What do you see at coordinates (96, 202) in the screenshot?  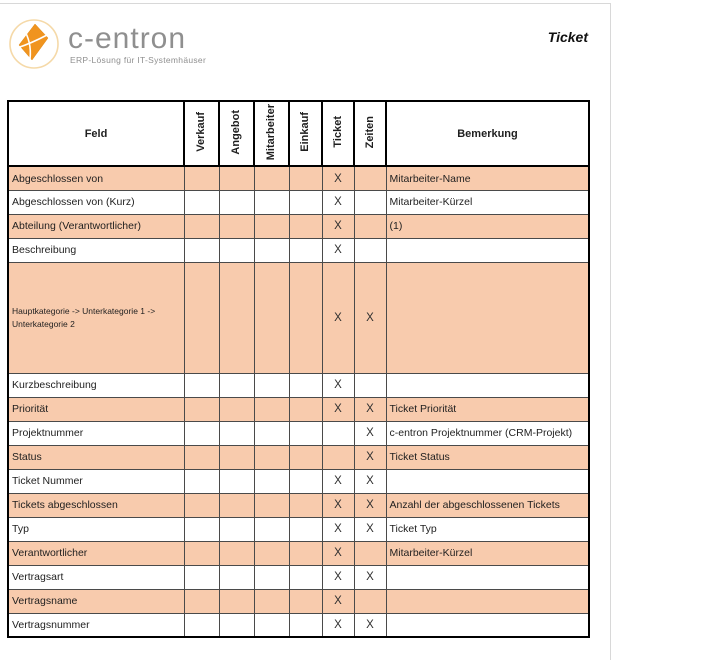 I see `feld-cell: Abgeschlossen von (Kurz)` at bounding box center [96, 202].